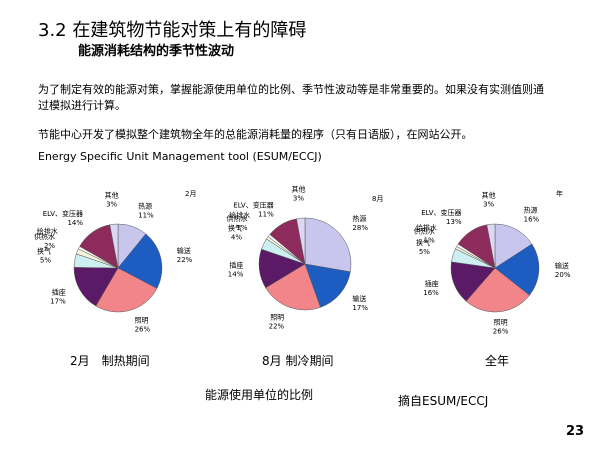  Describe the element at coordinates (298, 361) in the screenshot. I see `caption: 8月 制冷期间` at that location.